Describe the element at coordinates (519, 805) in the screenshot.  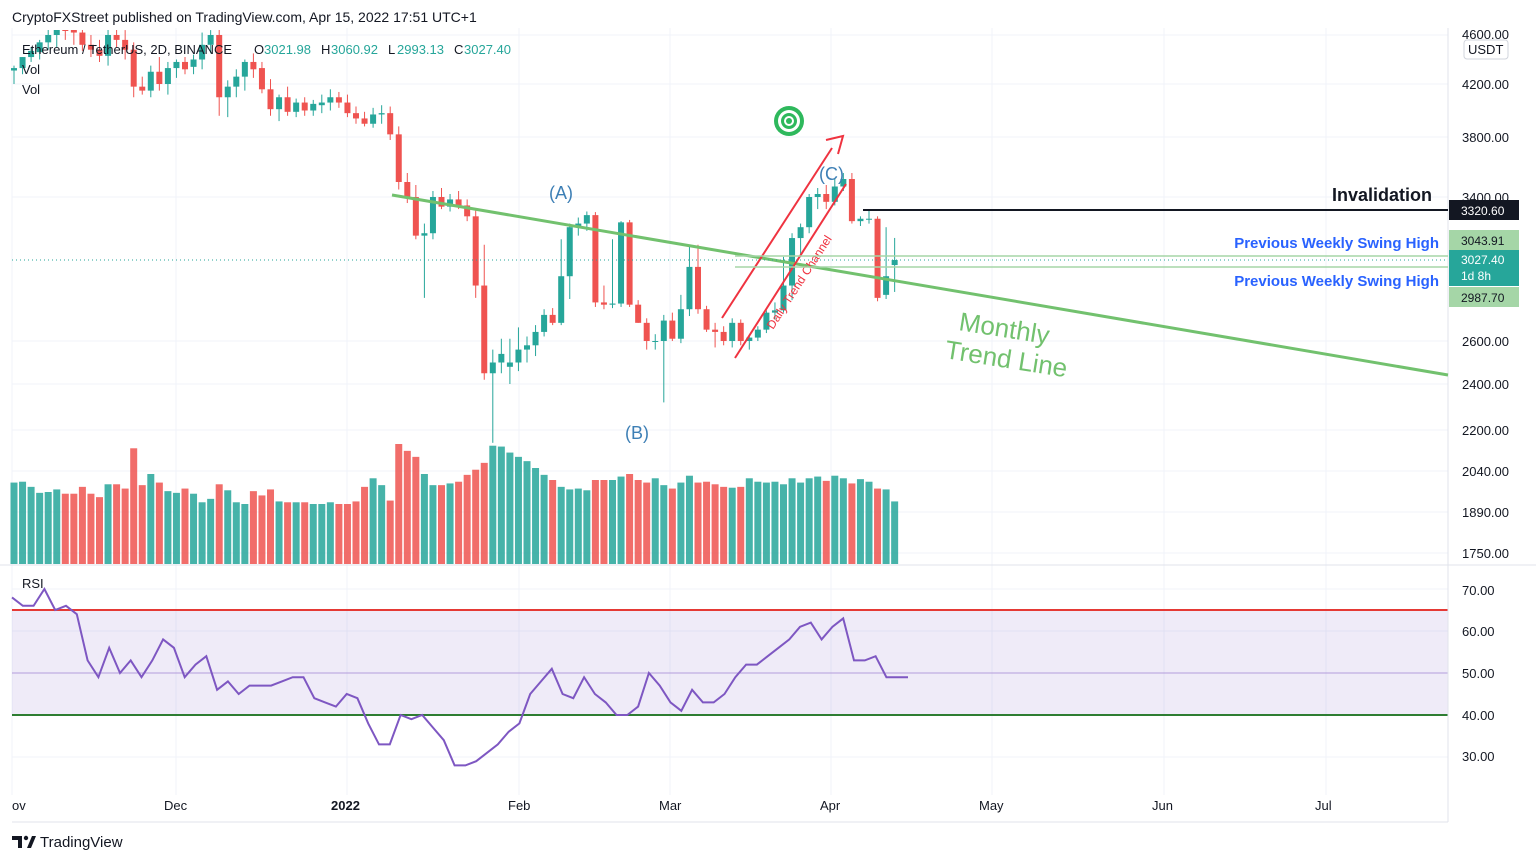
I see `time-tick: Feb` at that location.